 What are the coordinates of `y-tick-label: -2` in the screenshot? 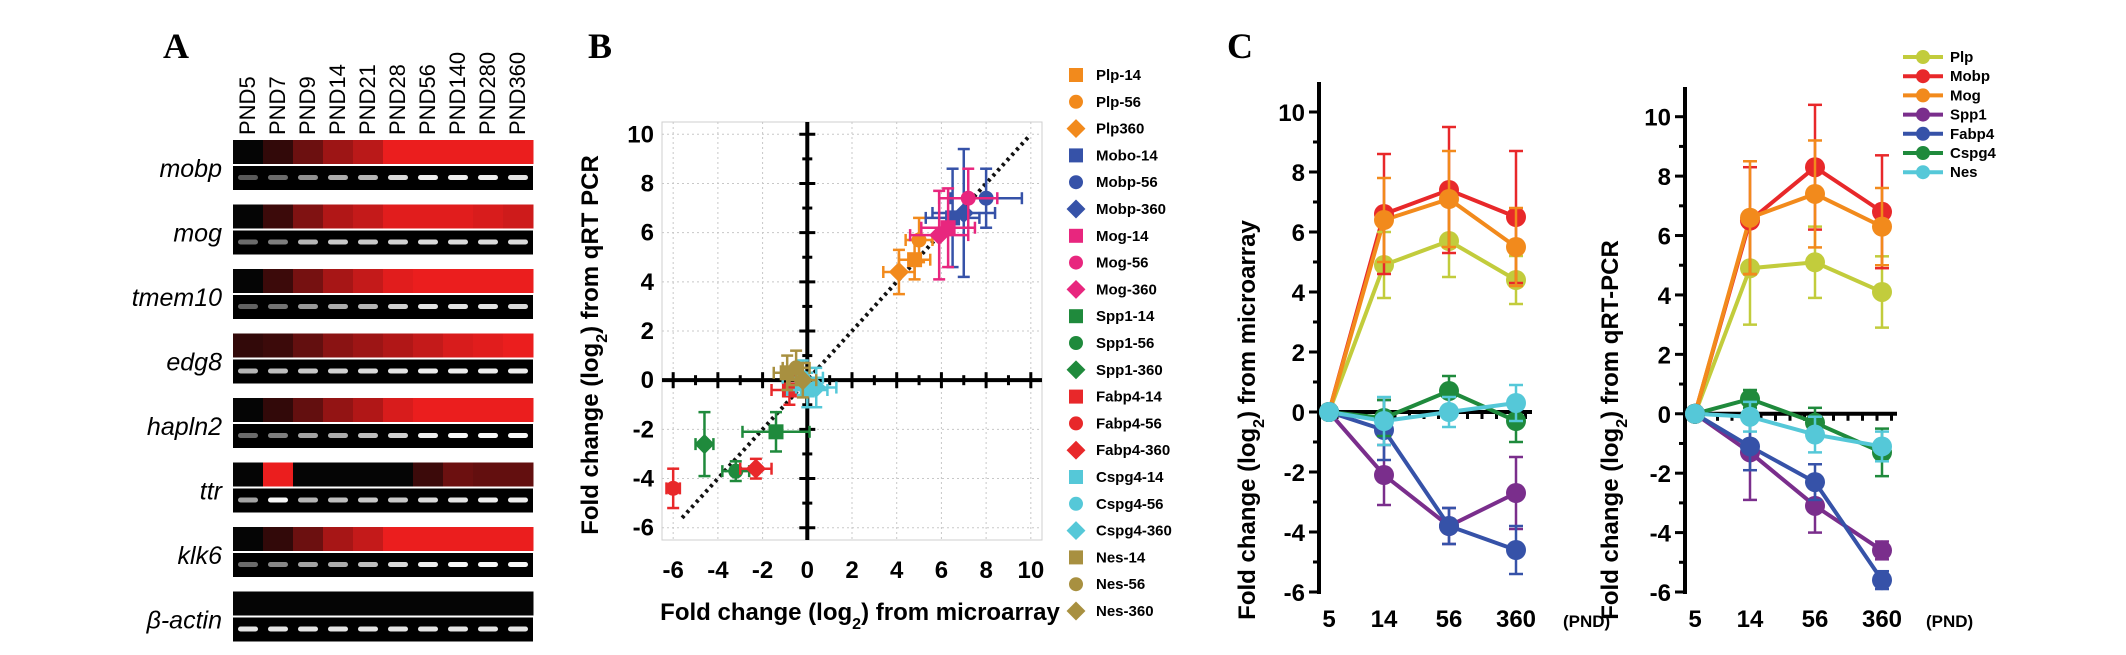 It's located at (643, 429).